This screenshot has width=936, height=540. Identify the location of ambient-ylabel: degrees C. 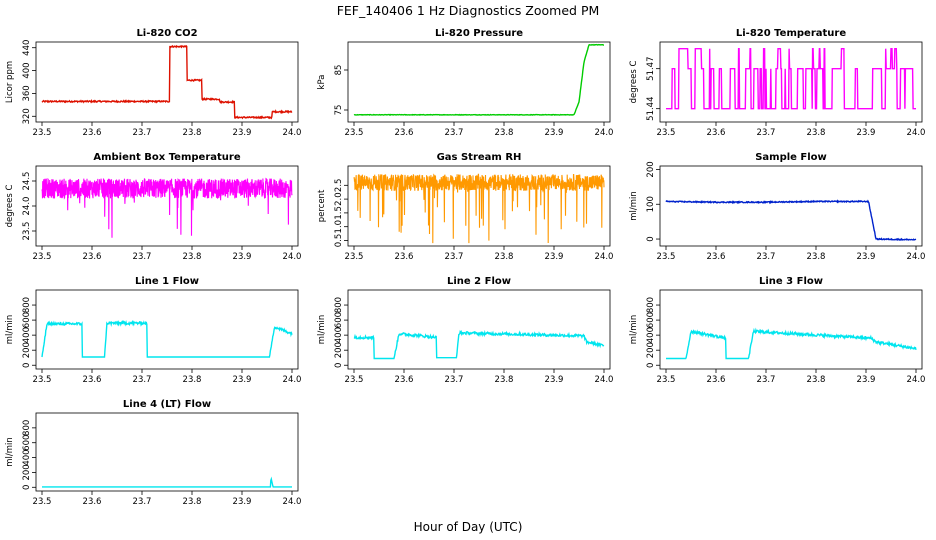
(10, 206).